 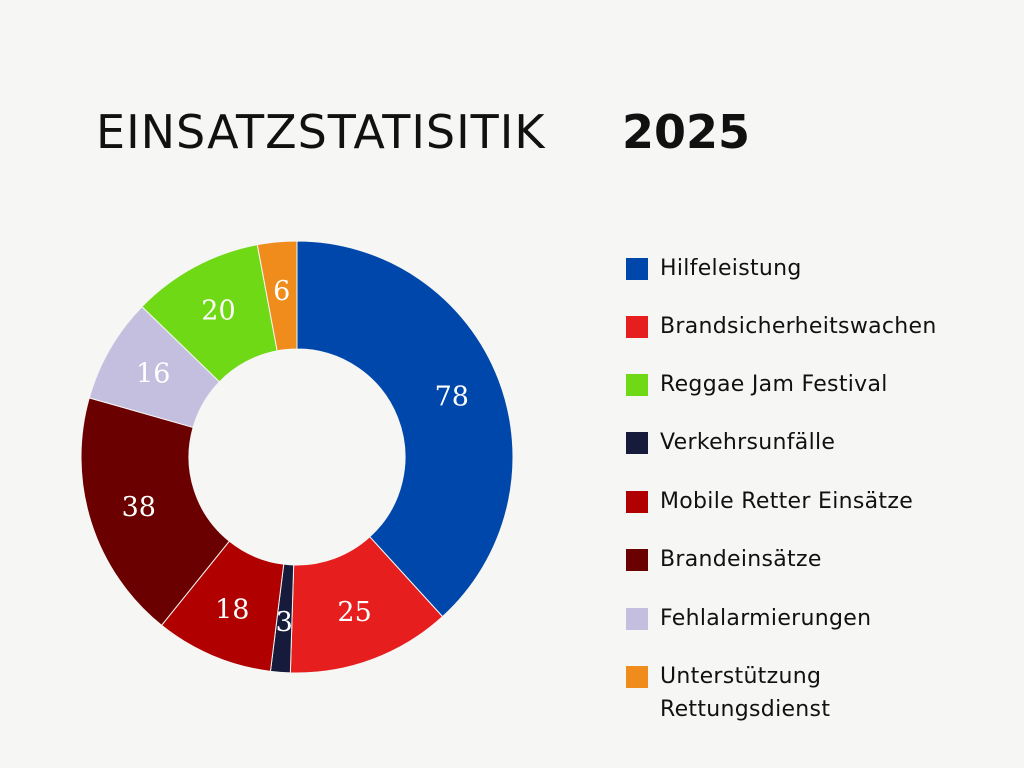 What do you see at coordinates (787, 501) in the screenshot?
I see `legend-label: Mobile Retter Einsätze` at bounding box center [787, 501].